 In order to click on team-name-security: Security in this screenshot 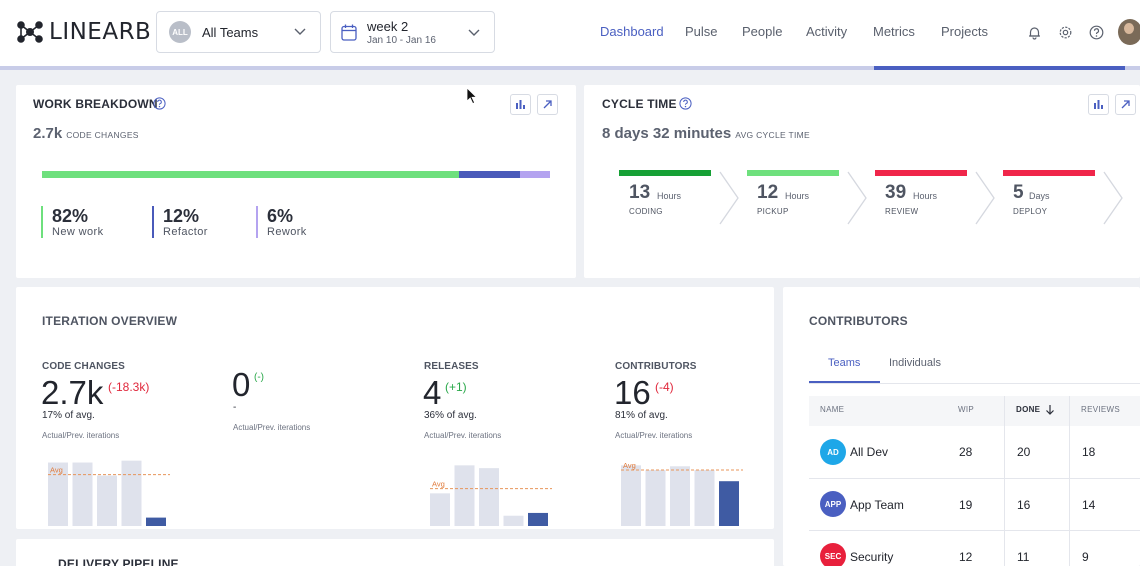, I will do `click(872, 557)`.